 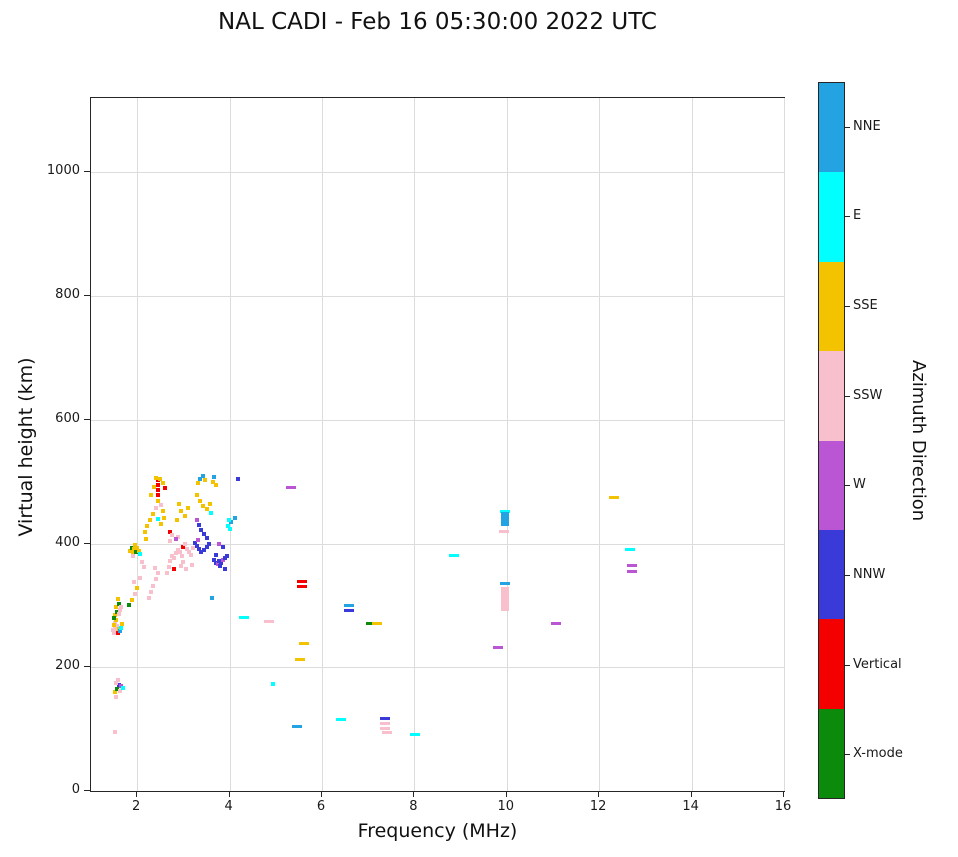 I want to click on x-tick-label: 16, so click(x=783, y=806).